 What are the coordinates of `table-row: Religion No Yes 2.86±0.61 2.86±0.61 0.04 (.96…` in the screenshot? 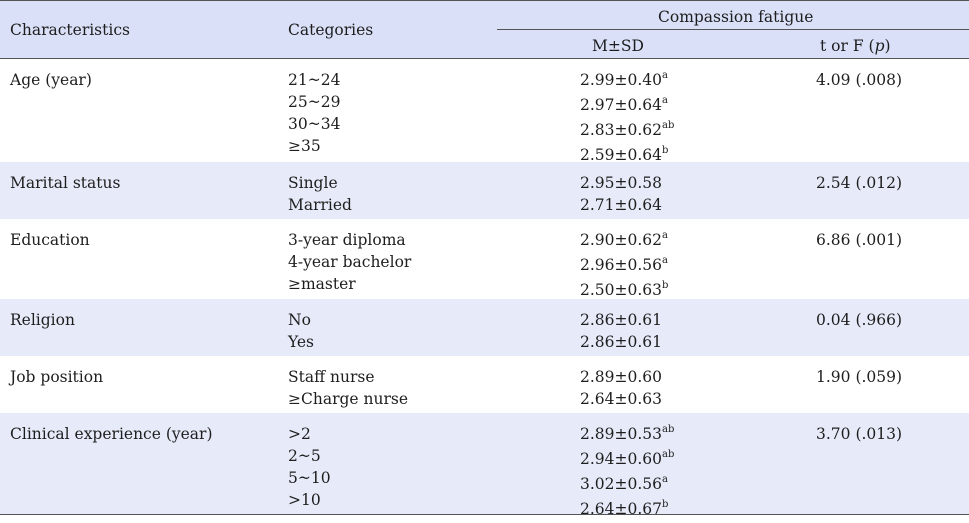 It's located at (484, 327).